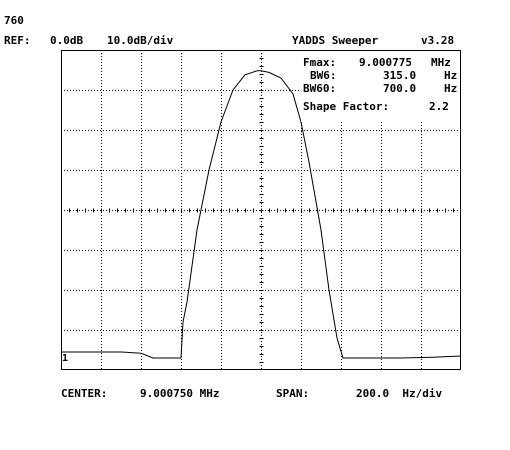 The height and width of the screenshot is (450, 510). What do you see at coordinates (400, 88) in the screenshot?
I see `bw60-value: 700.0` at bounding box center [400, 88].